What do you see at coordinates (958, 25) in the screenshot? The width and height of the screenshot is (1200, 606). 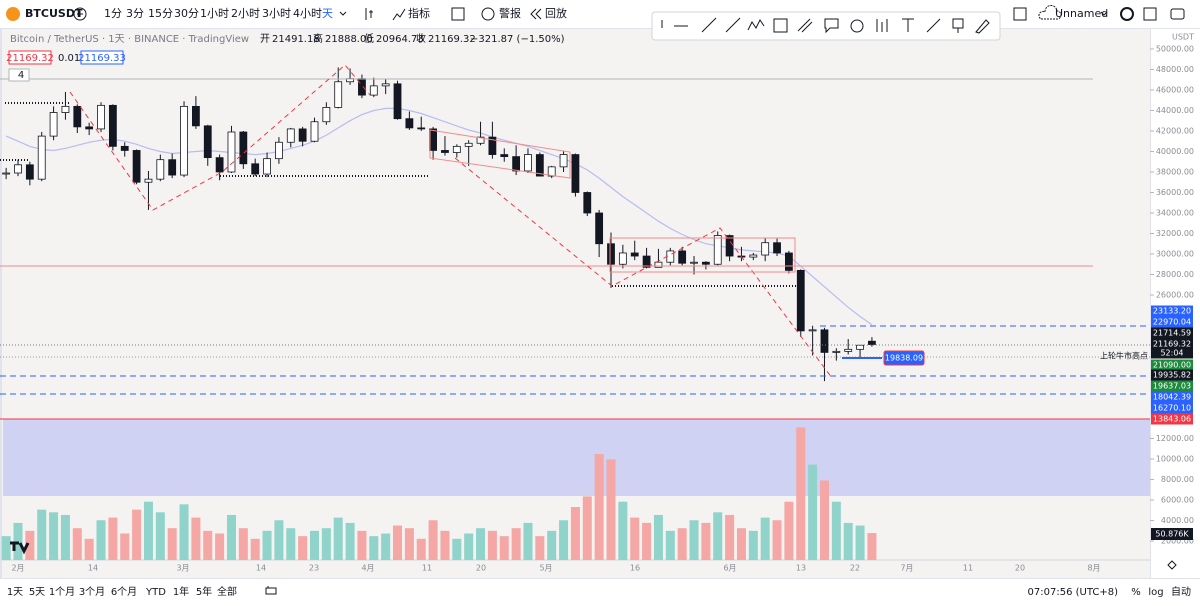 I see `tool-brush` at bounding box center [958, 25].